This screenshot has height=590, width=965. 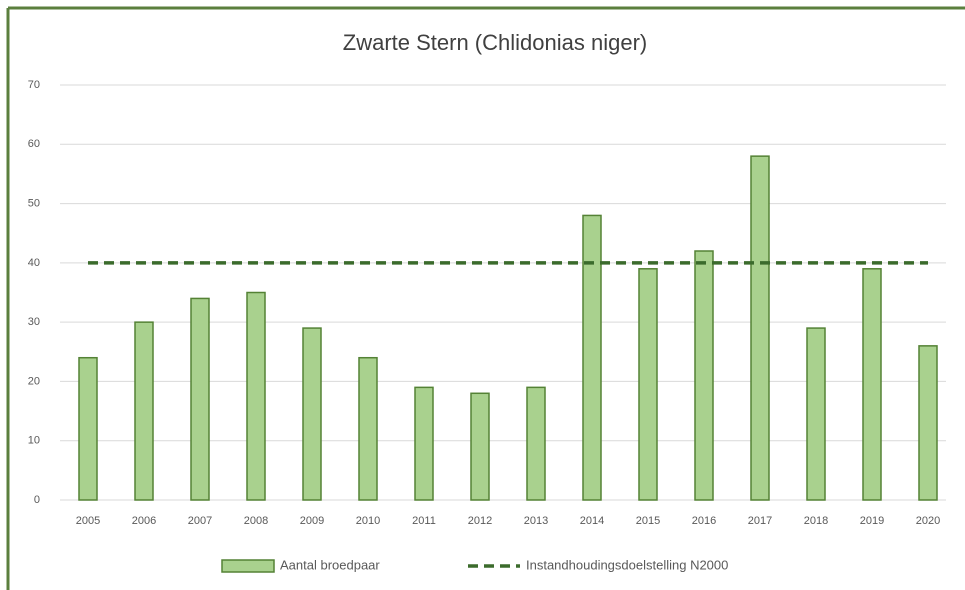 What do you see at coordinates (536, 521) in the screenshot?
I see `x-tick-label: 2013` at bounding box center [536, 521].